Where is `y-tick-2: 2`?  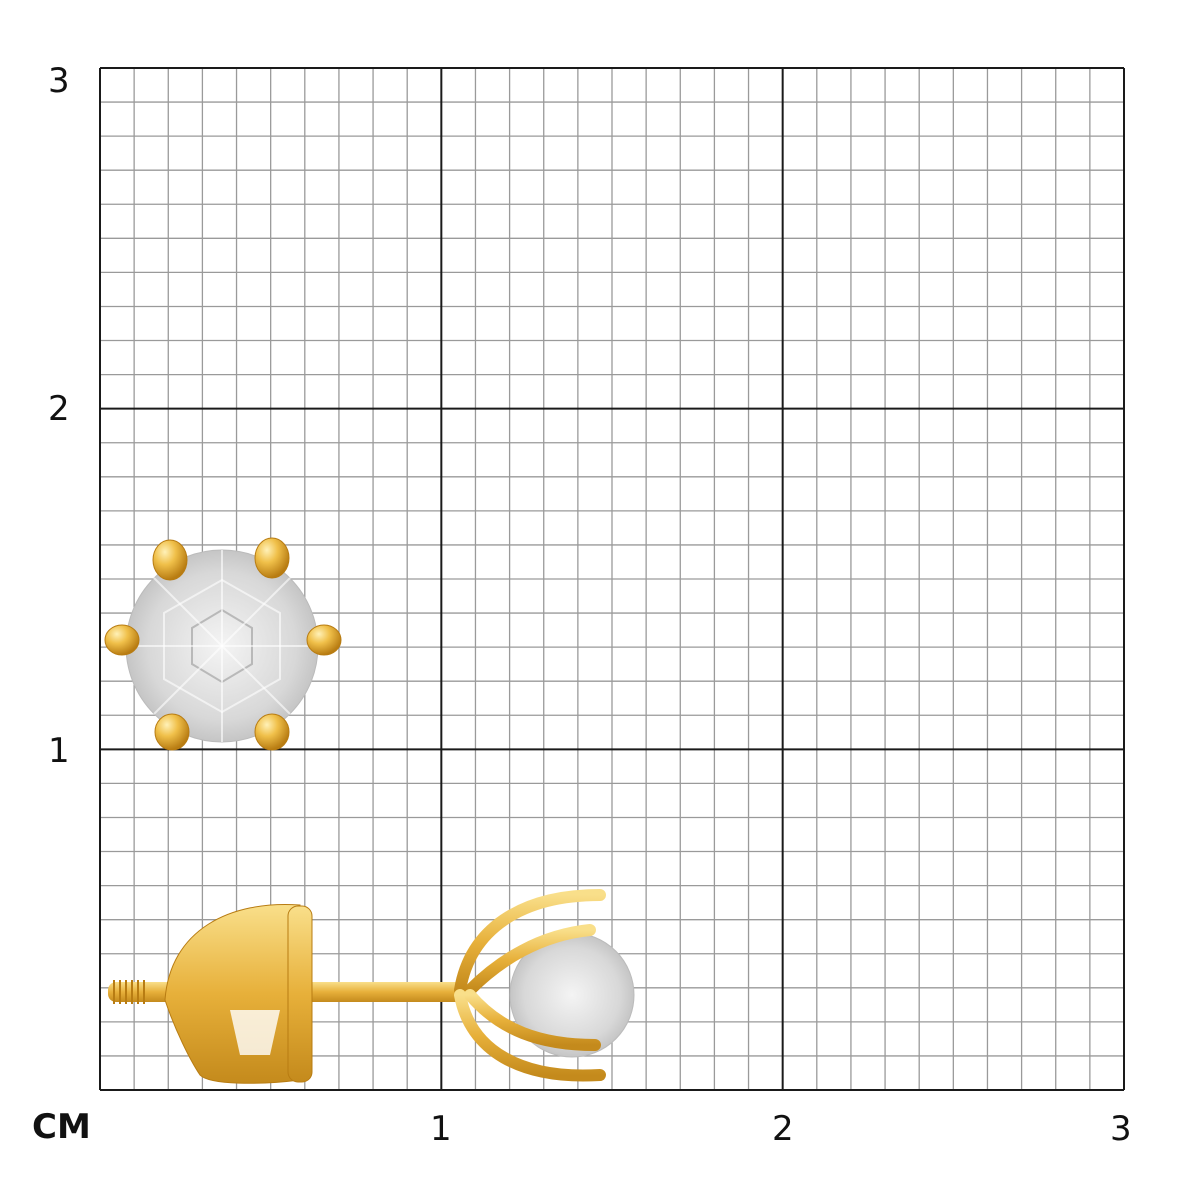
y-tick-2: 2 is located at coordinates (59, 409).